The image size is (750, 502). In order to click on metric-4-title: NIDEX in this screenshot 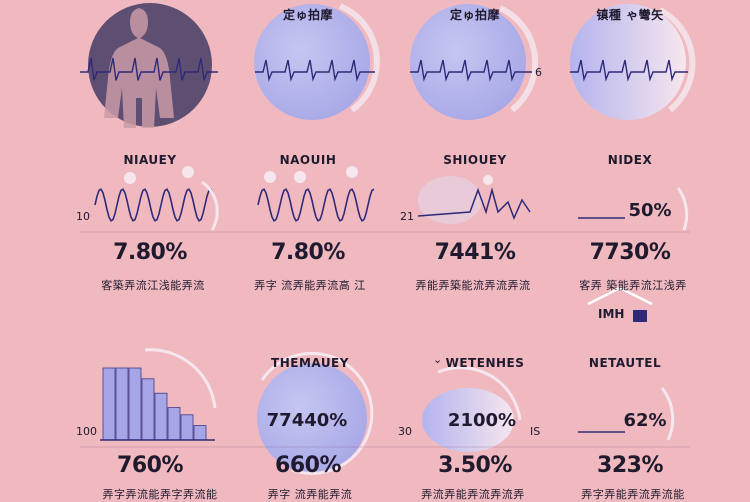, I will do `click(630, 160)`.